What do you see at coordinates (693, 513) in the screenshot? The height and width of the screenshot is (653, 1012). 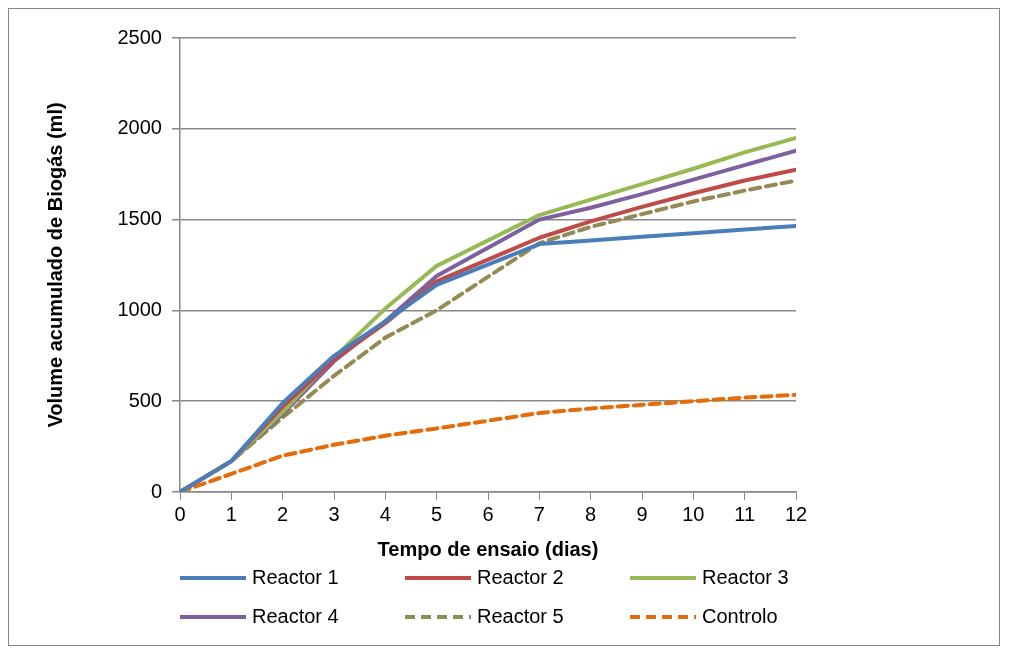 I see `x-tick-label: 10` at bounding box center [693, 513].